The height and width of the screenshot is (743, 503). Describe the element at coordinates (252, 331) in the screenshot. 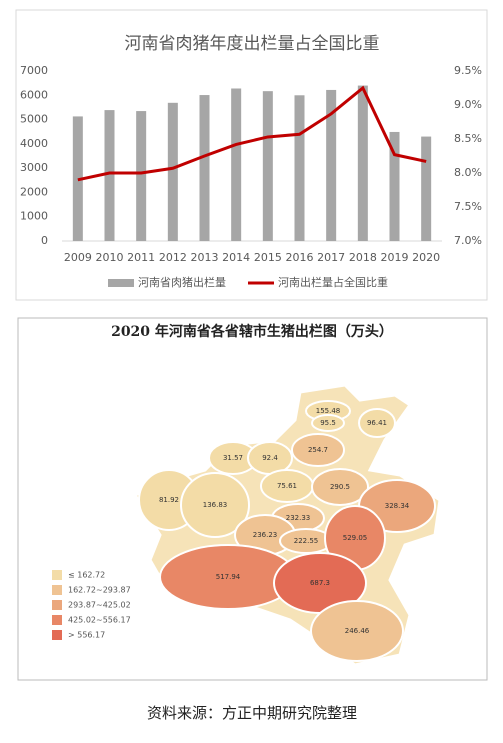

I see `map-title: 2020 年河南省各省辖市生猪出栏图（万头）` at that location.